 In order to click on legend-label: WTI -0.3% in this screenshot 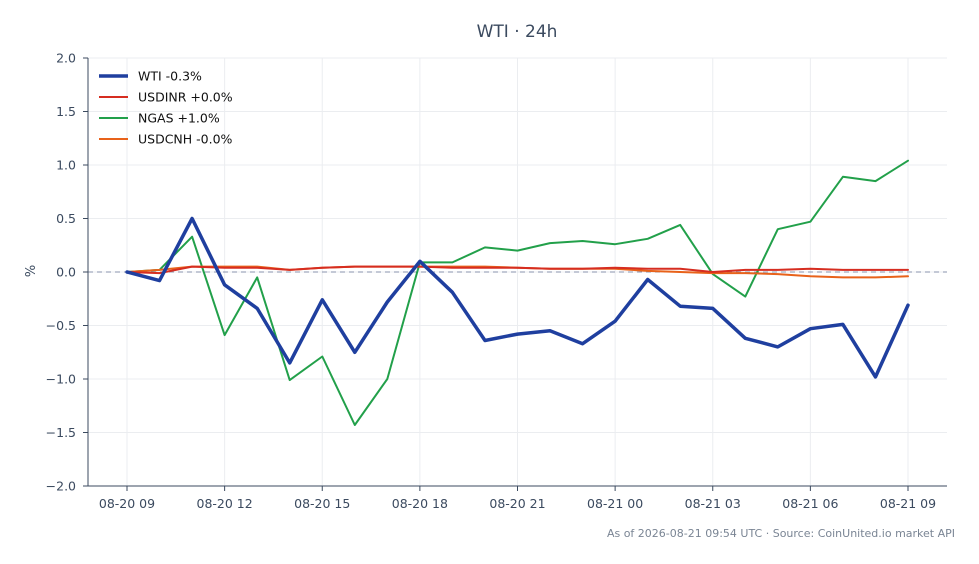, I will do `click(170, 76)`.